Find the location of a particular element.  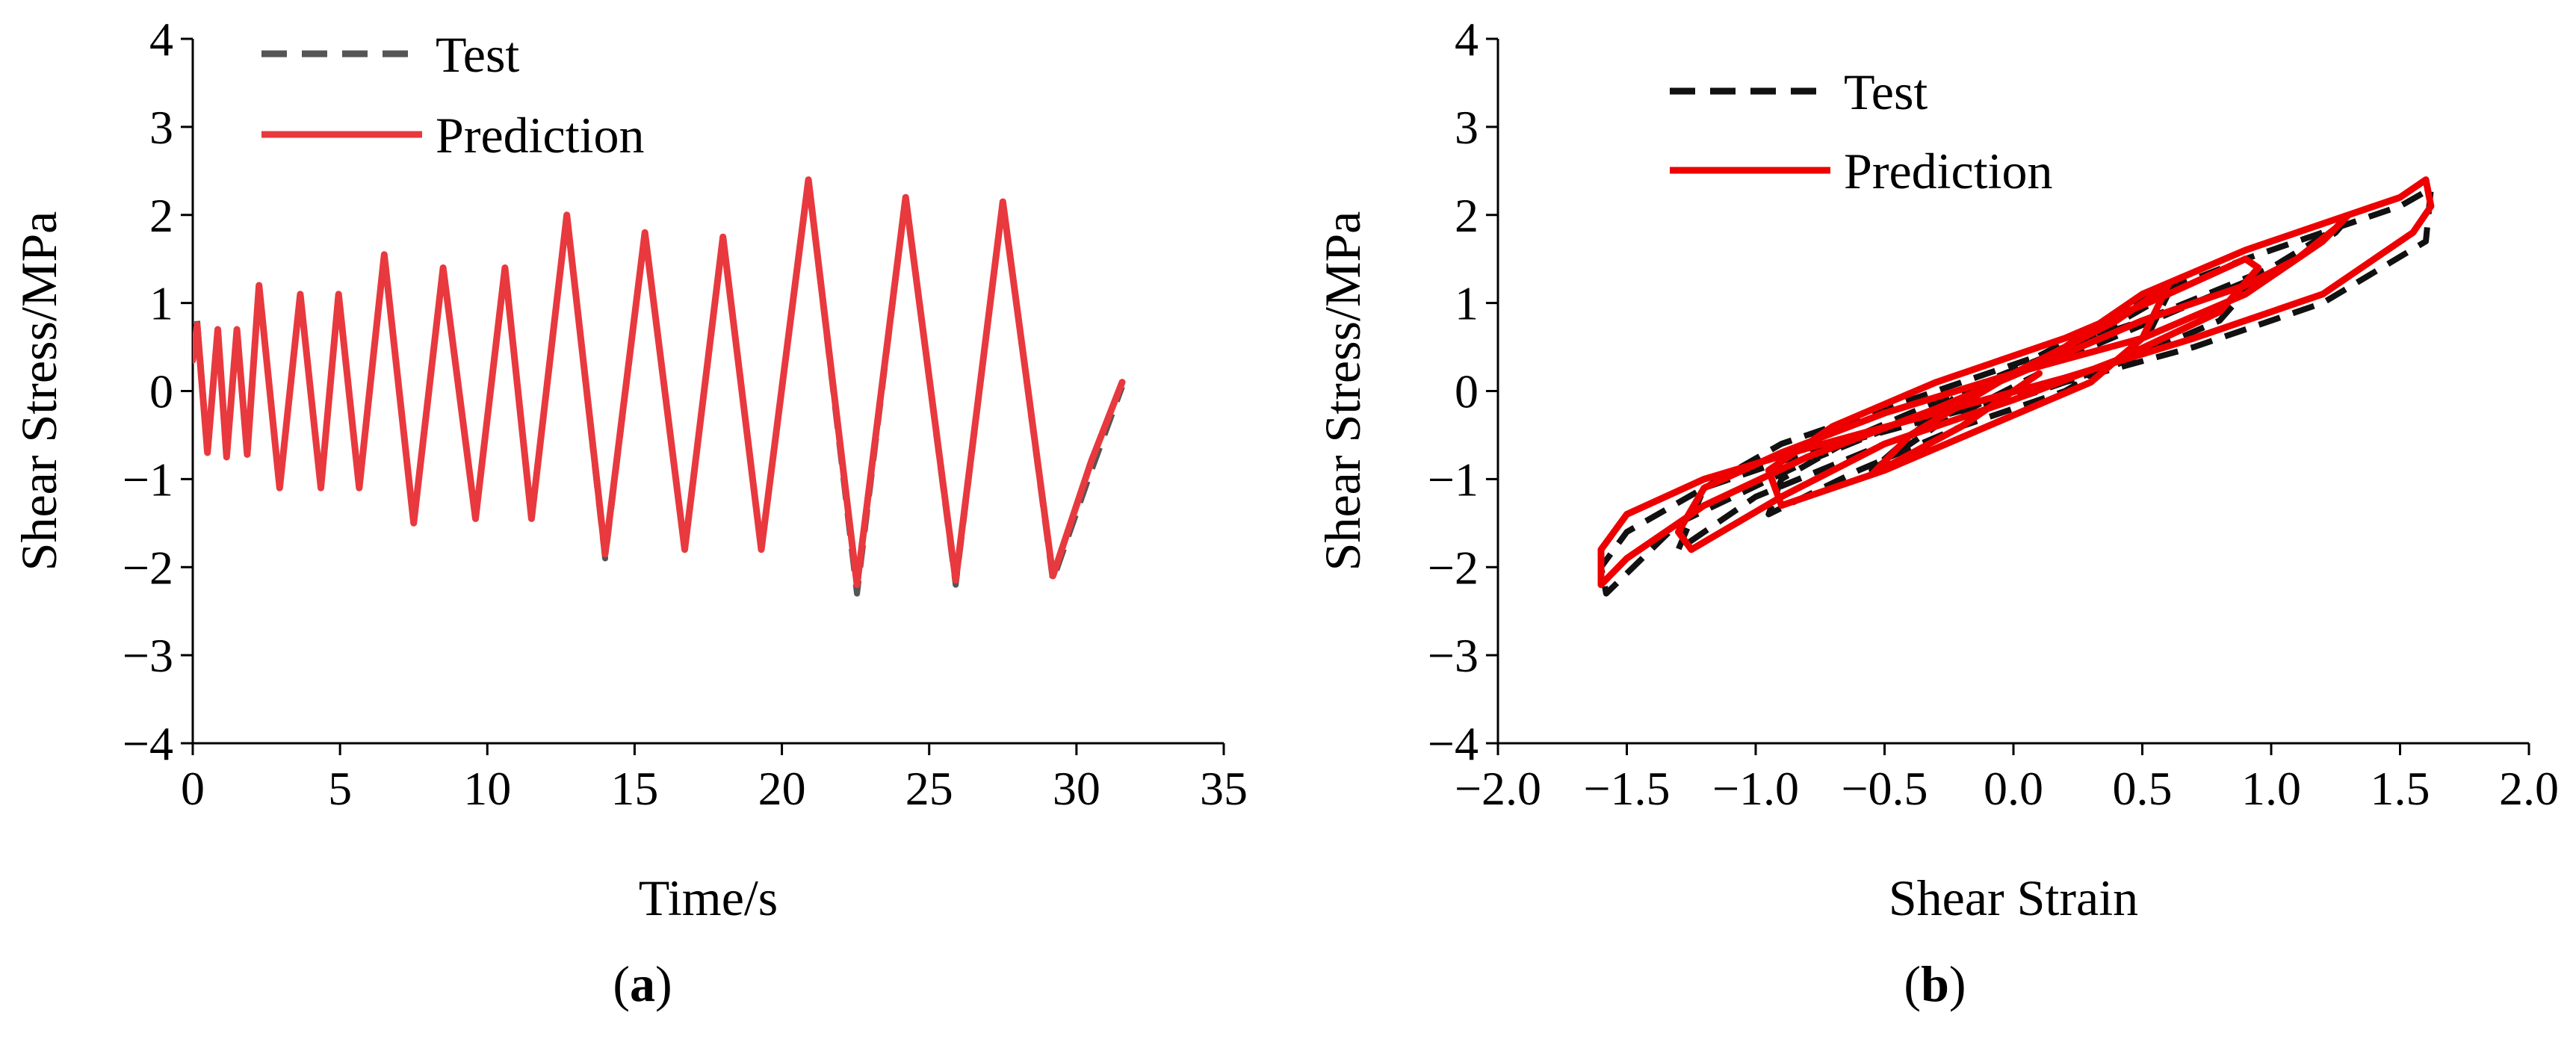

x-tick-label: 10 is located at coordinates (487, 789).